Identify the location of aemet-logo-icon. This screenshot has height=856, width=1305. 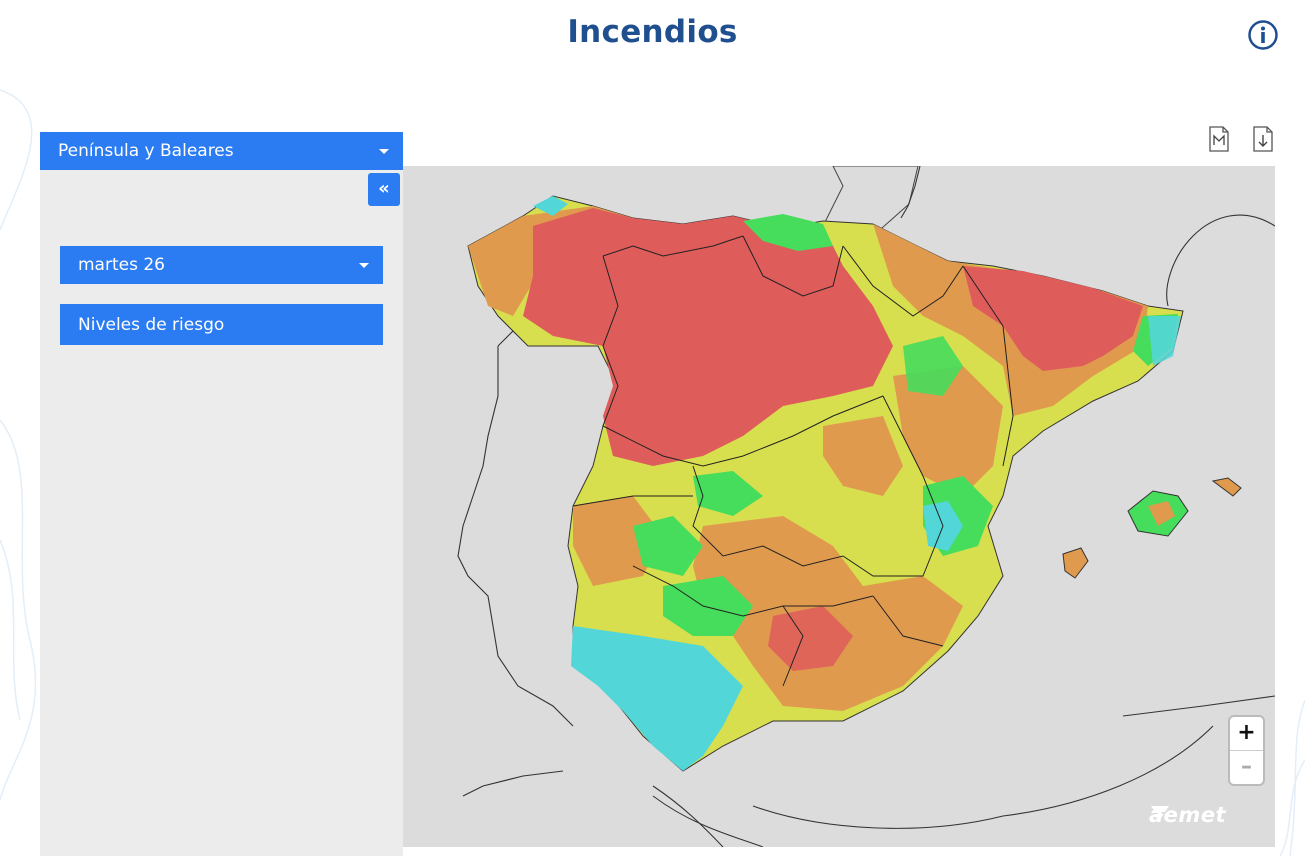
(1160, 812).